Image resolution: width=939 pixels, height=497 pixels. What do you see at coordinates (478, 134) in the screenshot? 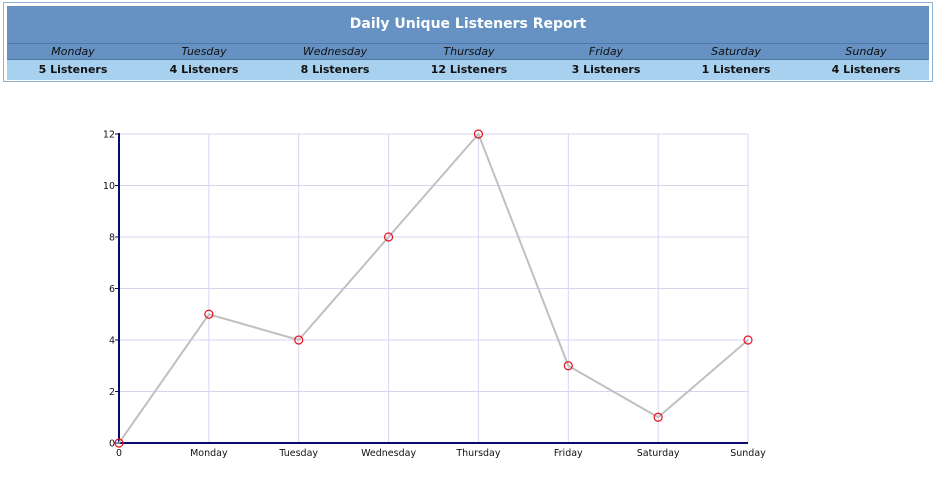
I see `data-point-thursday` at bounding box center [478, 134].